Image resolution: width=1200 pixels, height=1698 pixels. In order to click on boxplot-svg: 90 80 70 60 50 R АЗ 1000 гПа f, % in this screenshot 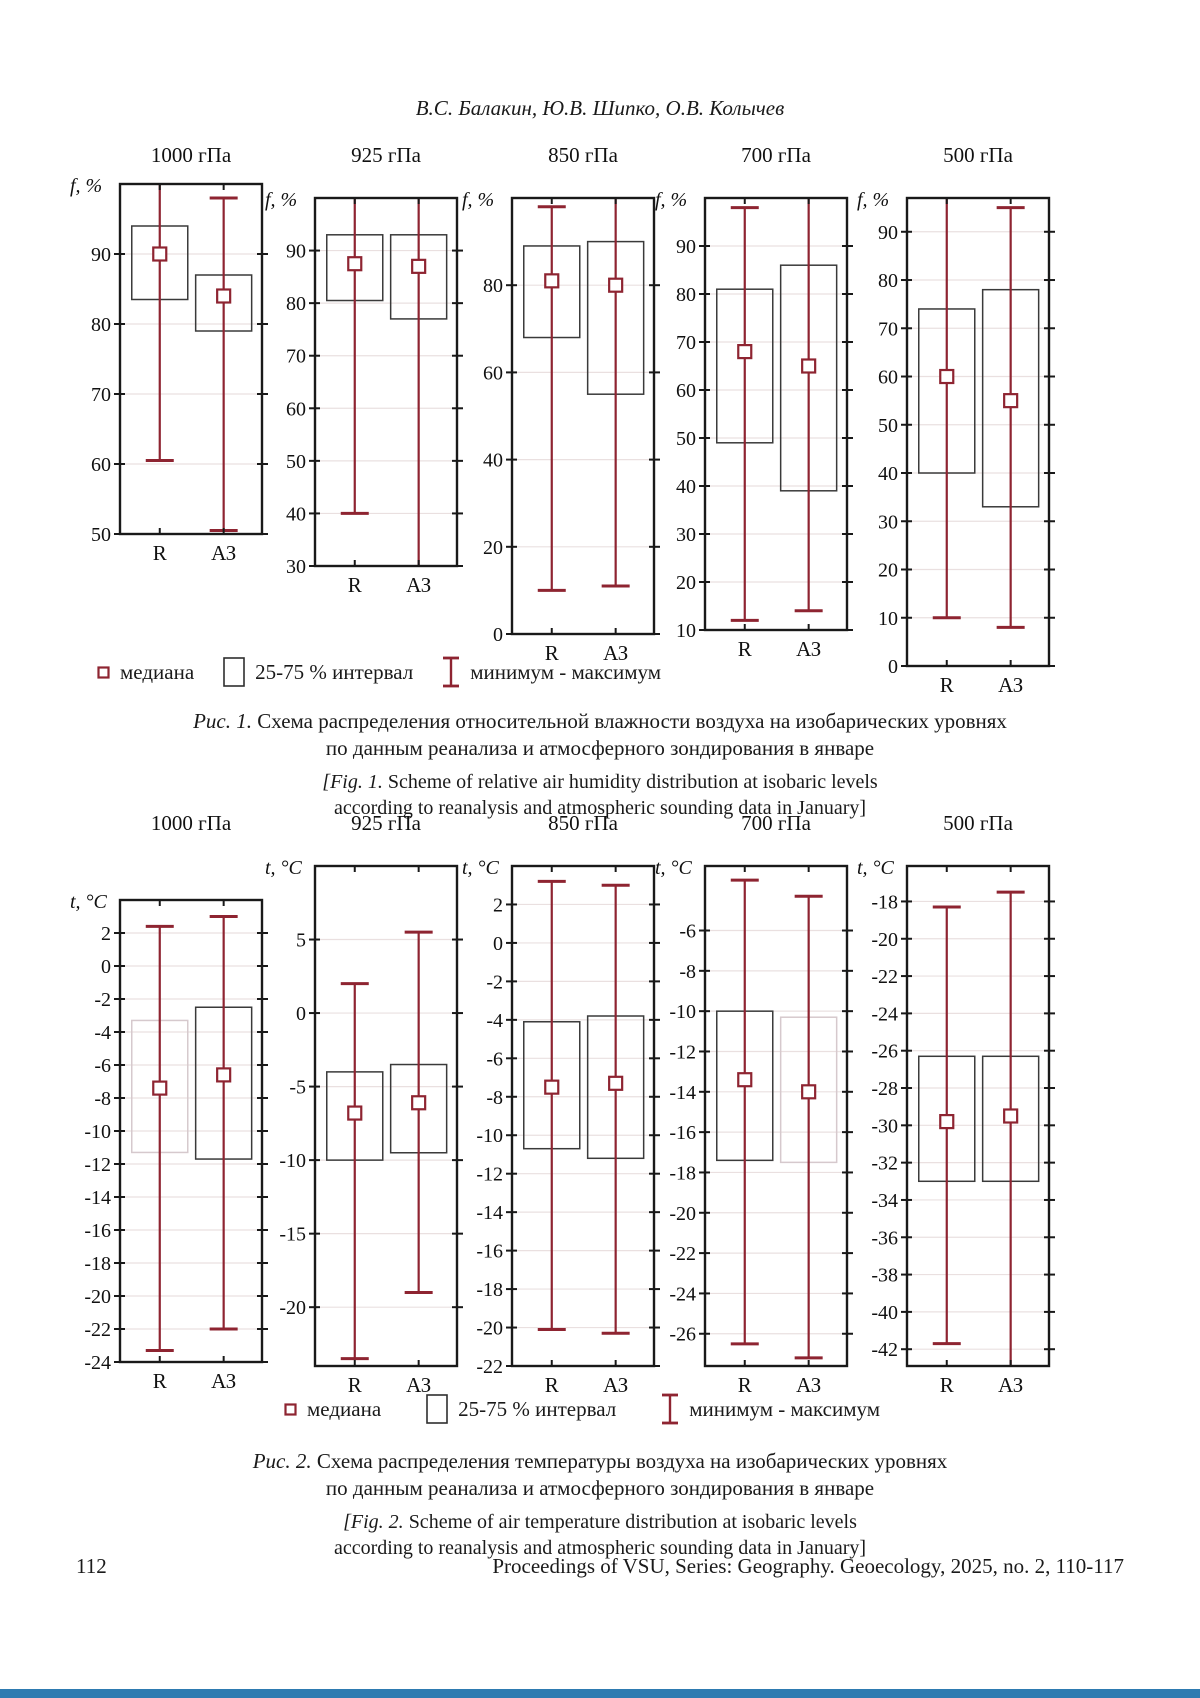, I will do `click(169, 354)`.